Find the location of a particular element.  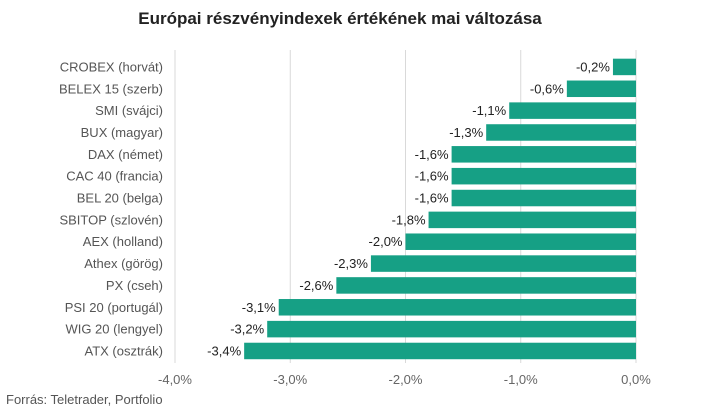

x-tick-label: -1,0% is located at coordinates (521, 379).